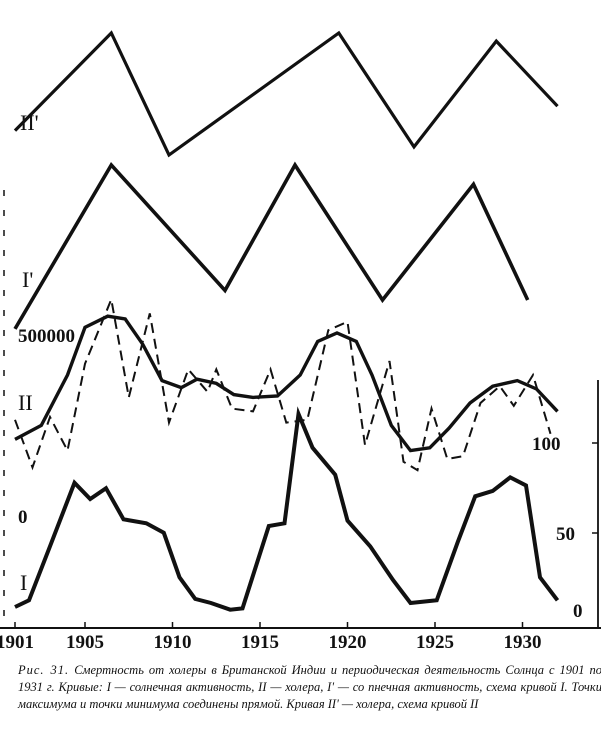  What do you see at coordinates (25, 402) in the screenshot?
I see `curve-label-ii: II` at bounding box center [25, 402].